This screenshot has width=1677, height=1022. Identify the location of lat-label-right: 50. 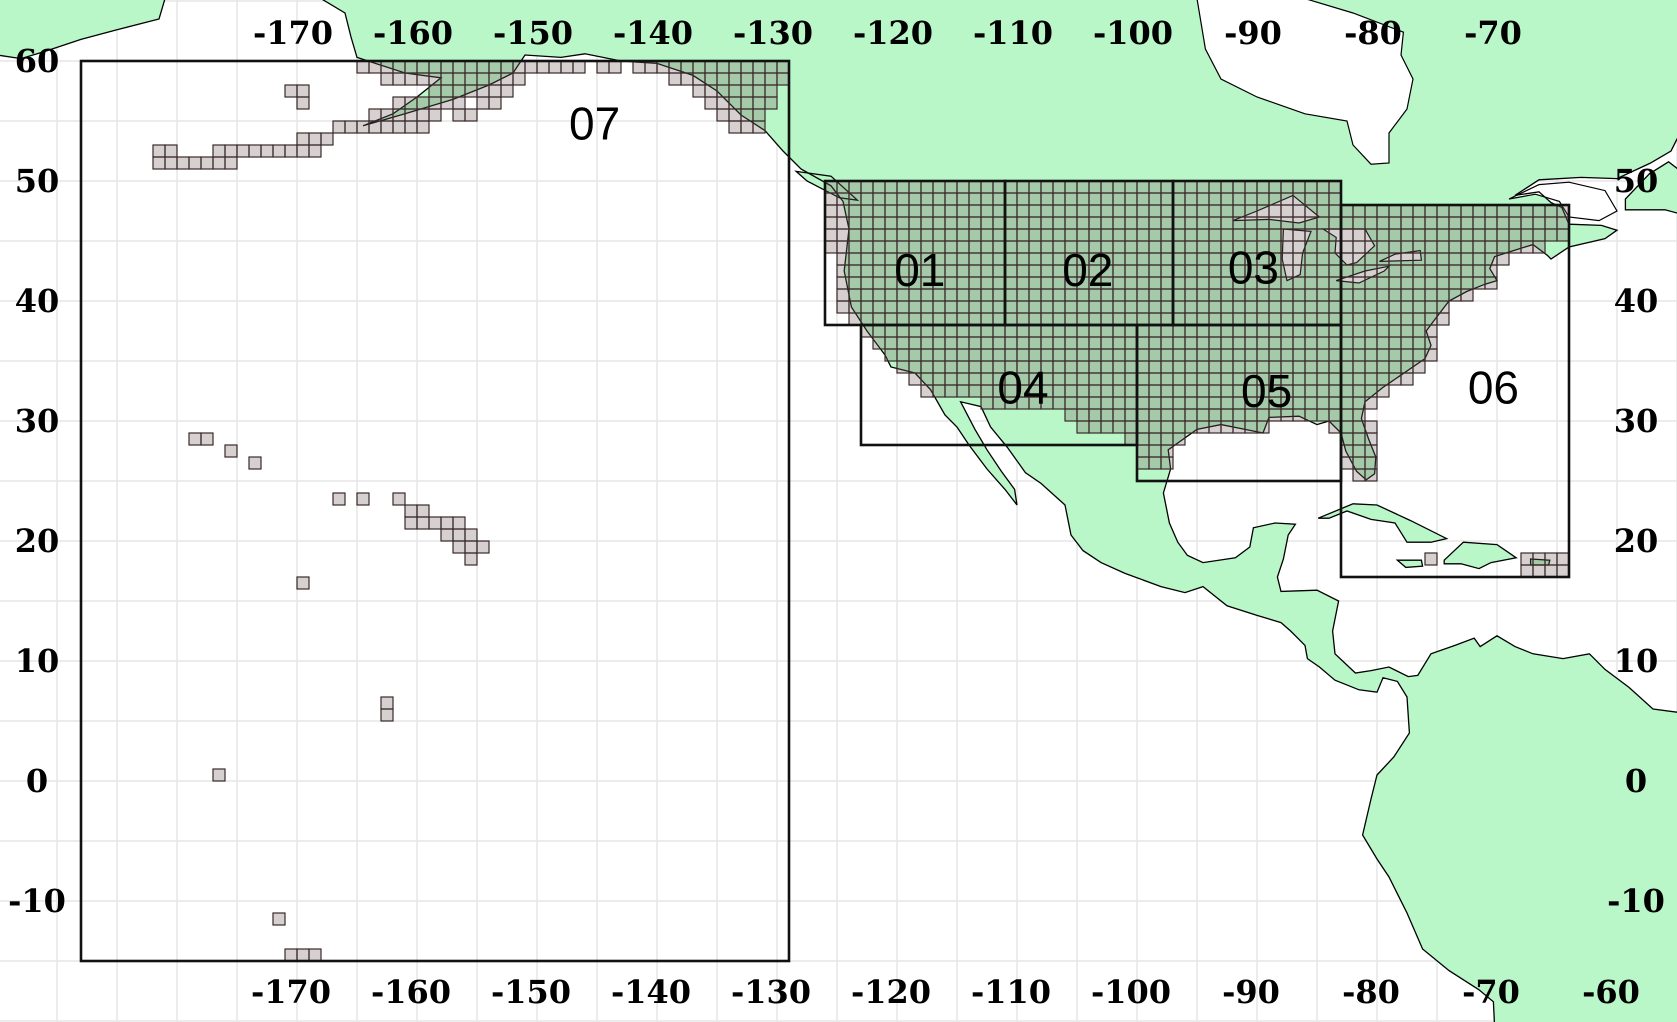
(1636, 181).